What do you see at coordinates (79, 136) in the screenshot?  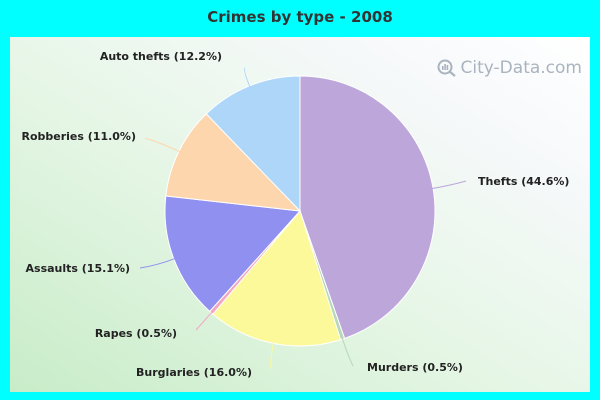 I see `slice-label: Robberies (11.0%)` at bounding box center [79, 136].